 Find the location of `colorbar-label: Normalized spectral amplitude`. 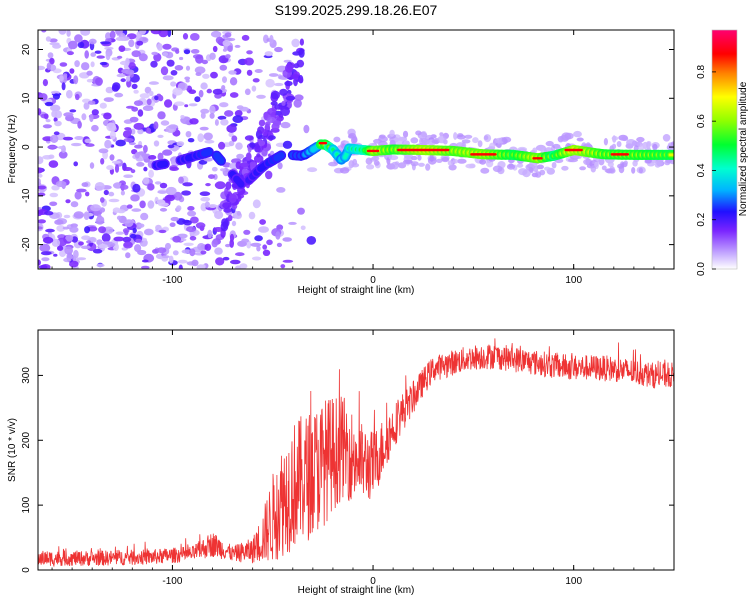

colorbar-label: Normalized spectral amplitude is located at coordinates (743, 148).